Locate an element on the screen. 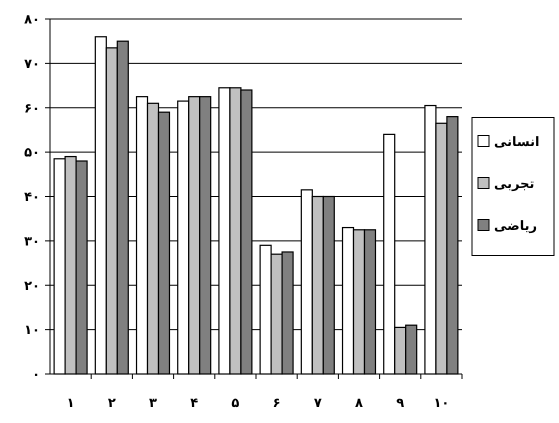  x-tick-label: ۷ is located at coordinates (318, 403).